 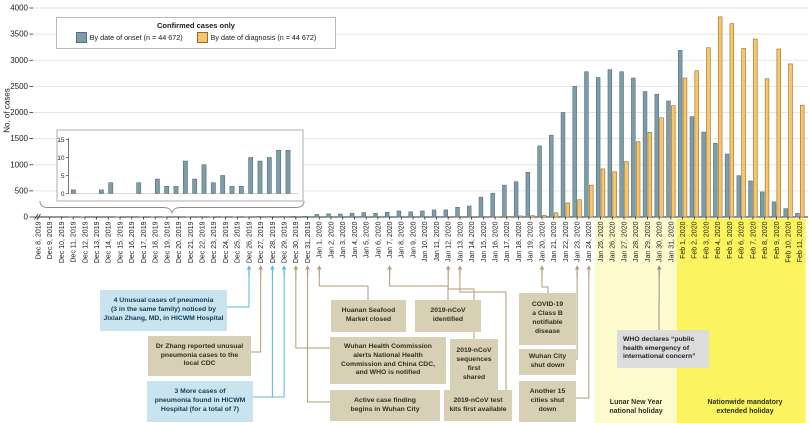 What do you see at coordinates (390, 239) in the screenshot?
I see `x-tick-label: Jan 7, 2020` at bounding box center [390, 239].